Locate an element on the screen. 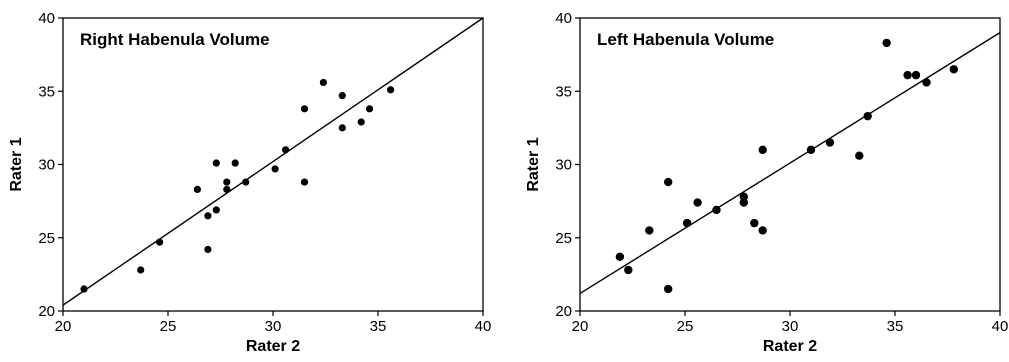 The width and height of the screenshot is (1009, 362). chart-title: Left Habenula Volume is located at coordinates (685, 39).